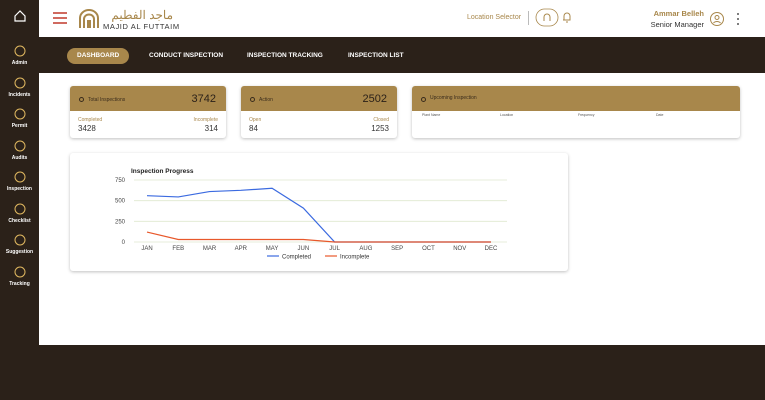 The image size is (765, 400). What do you see at coordinates (380, 128) in the screenshot?
I see `card-right-value: 1253` at bounding box center [380, 128].